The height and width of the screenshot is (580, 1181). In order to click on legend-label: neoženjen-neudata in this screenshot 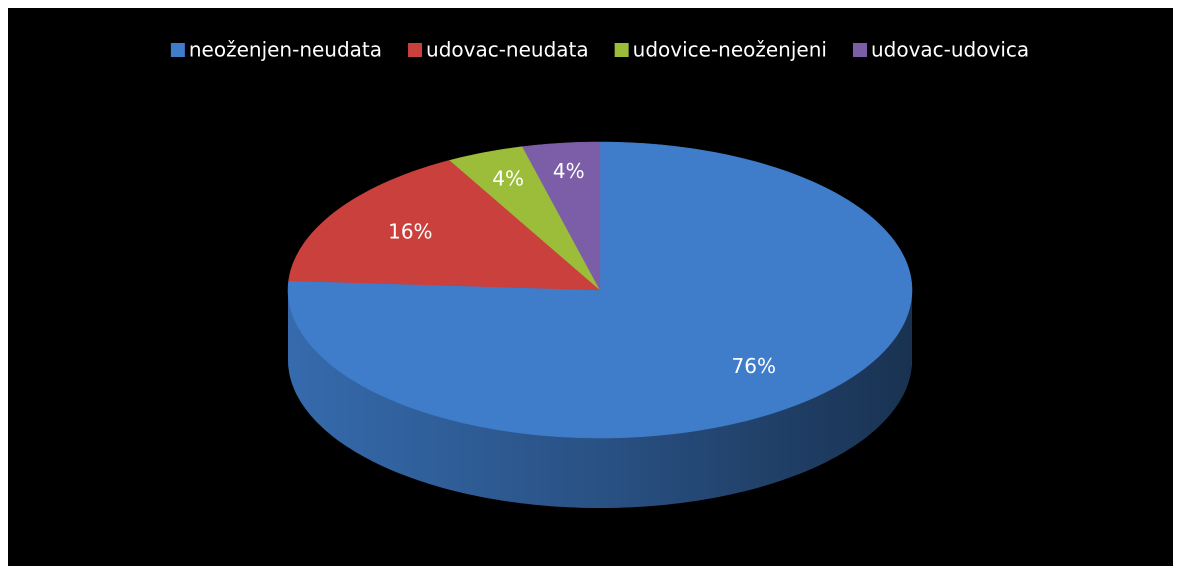, I will do `click(285, 50)`.